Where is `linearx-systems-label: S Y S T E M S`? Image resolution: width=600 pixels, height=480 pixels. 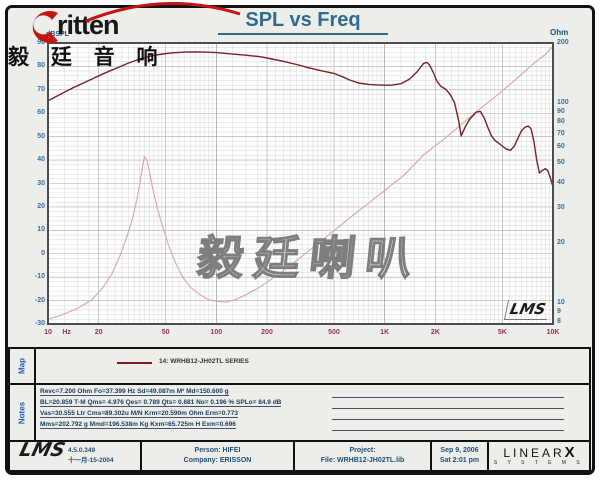 linearx-systems-label: S Y S T E M S is located at coordinates (539, 462).